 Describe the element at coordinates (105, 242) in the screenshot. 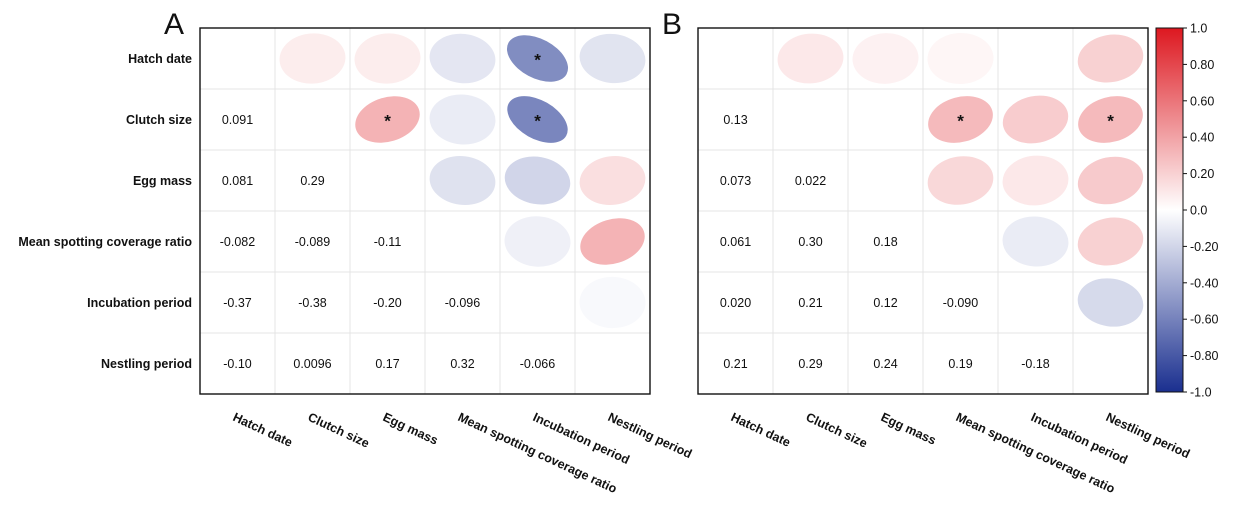

I see `row-label: Mean spotting coverage ratio` at that location.